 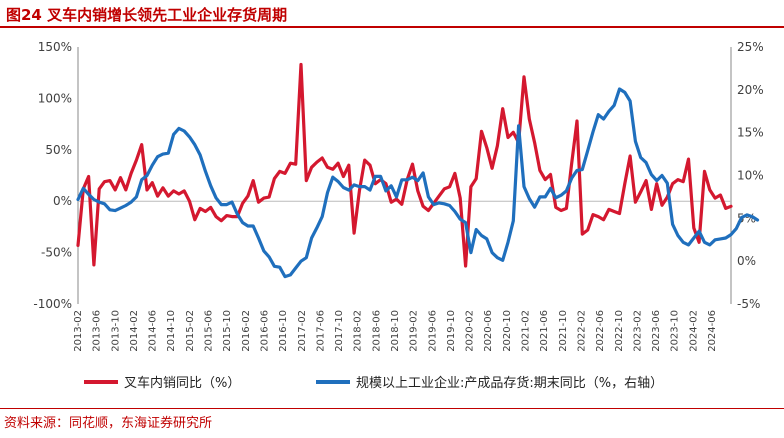 I want to click on left-axis-tick-label: 50%, so click(x=58, y=150).